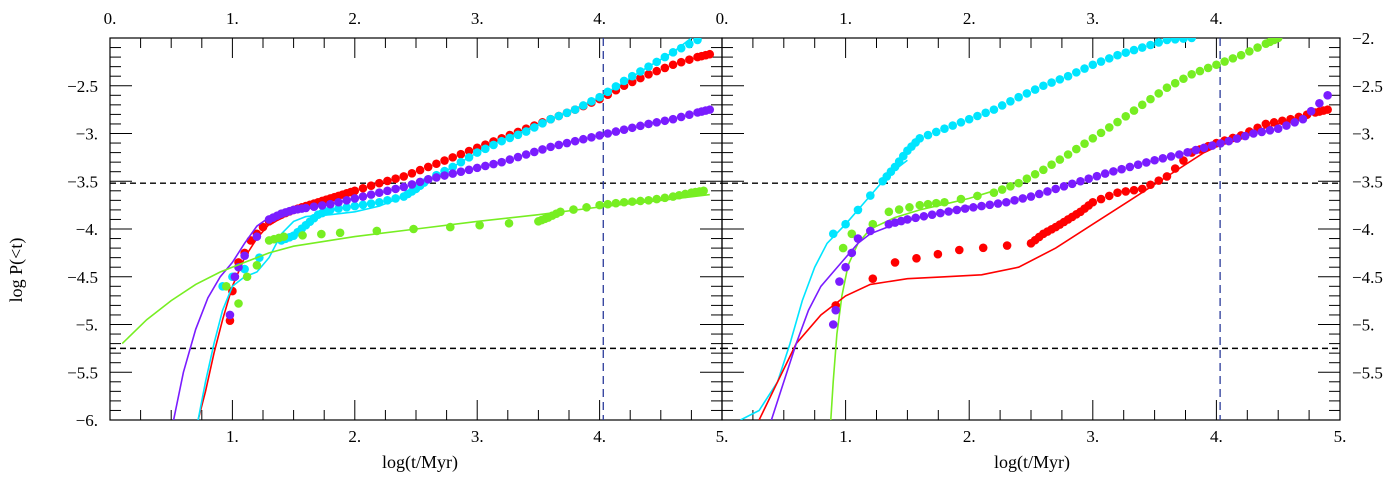  I want to click on y-tick-label: −3.5, so click(1367, 181).